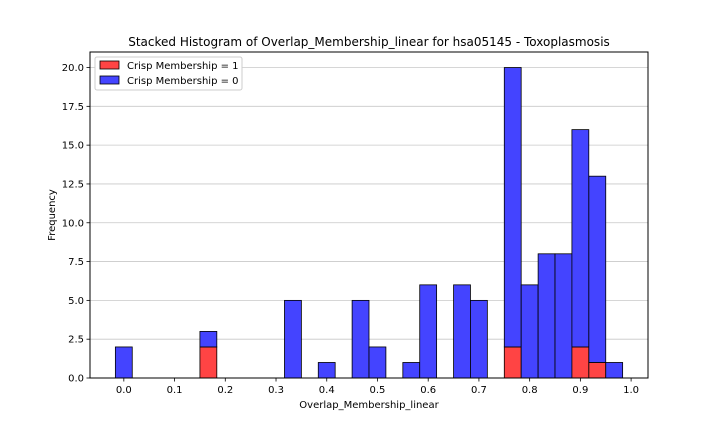 This screenshot has height=432, width=720. What do you see at coordinates (73, 223) in the screenshot?
I see `y-tick-label: 10.0` at bounding box center [73, 223].